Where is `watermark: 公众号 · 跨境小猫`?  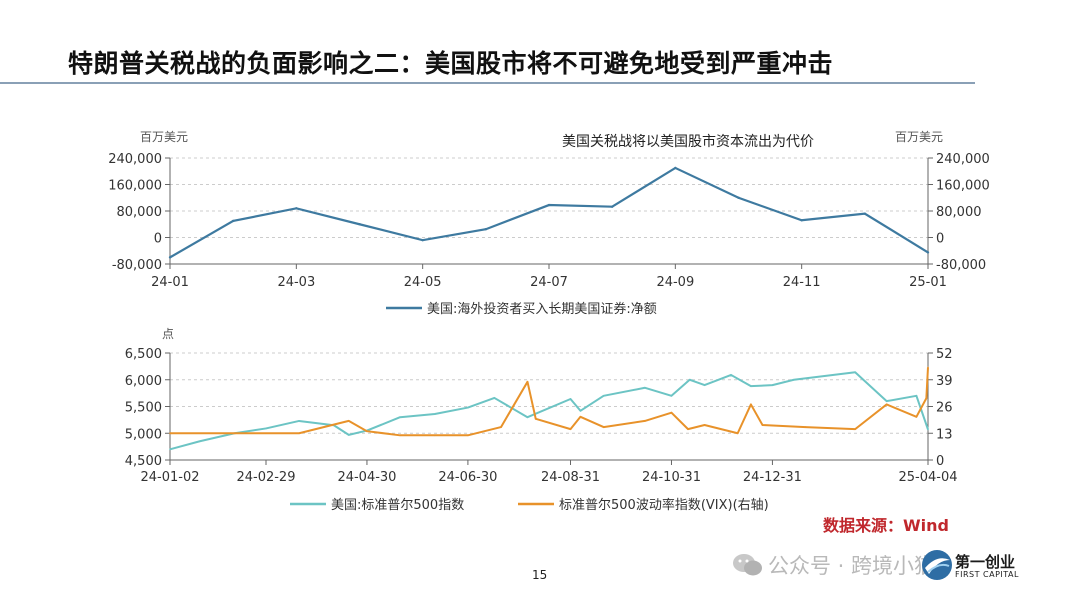
watermark: 公众号 · 跨境小猫 is located at coordinates (832, 565).